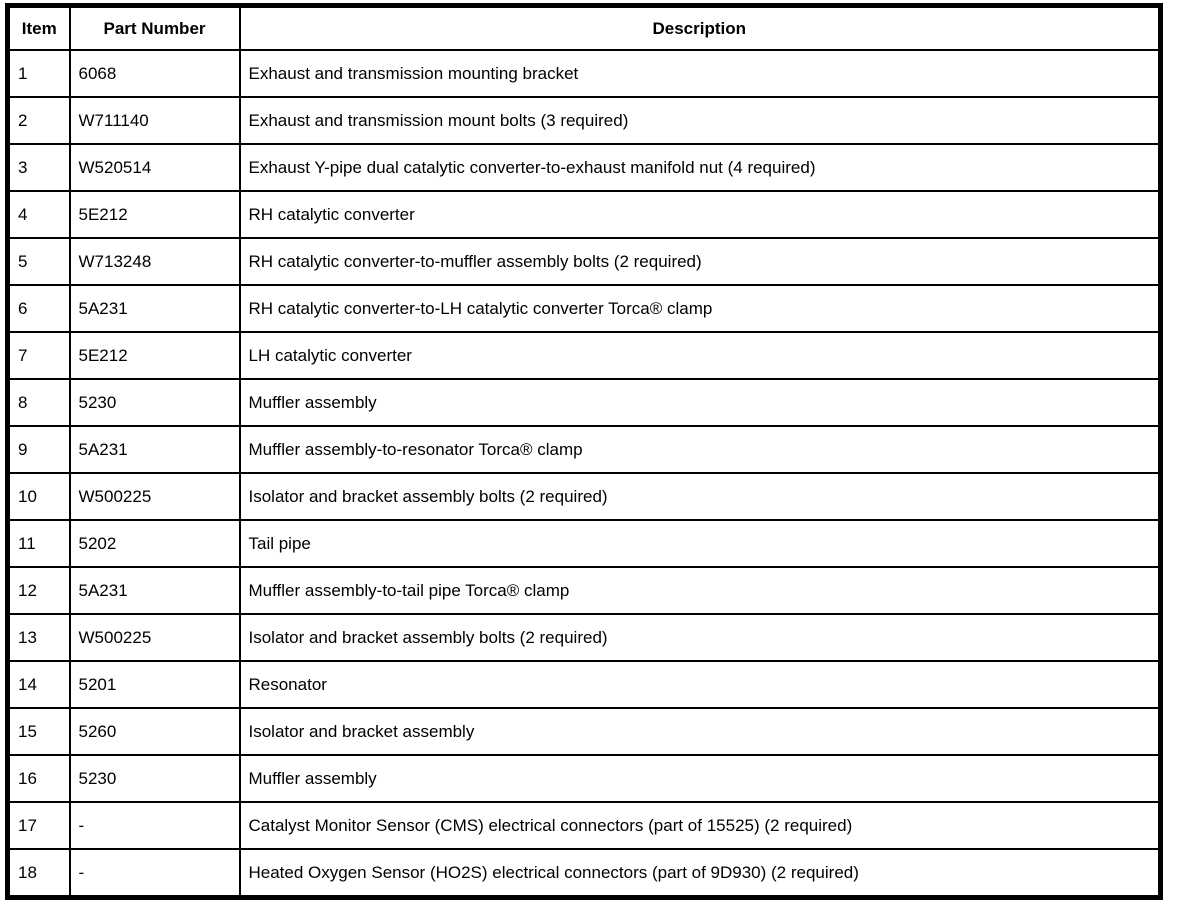 This screenshot has height=924, width=1184. What do you see at coordinates (38, 684) in the screenshot?
I see `item-cell: 14` at bounding box center [38, 684].